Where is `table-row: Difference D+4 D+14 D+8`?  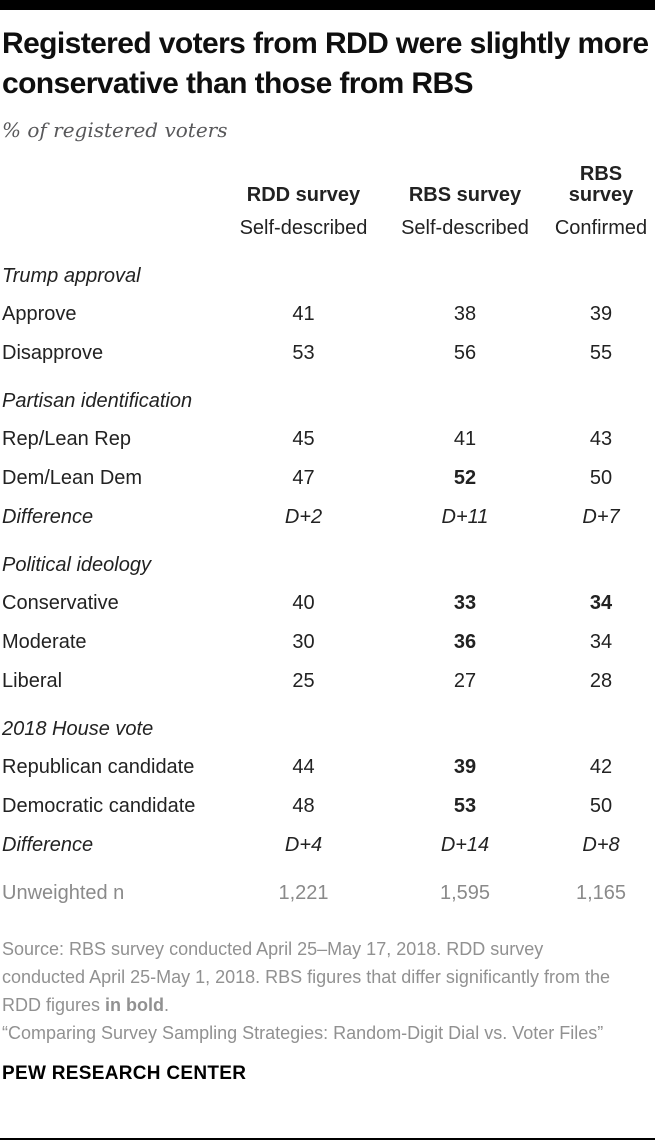 table-row: Difference D+4 D+14 D+8 is located at coordinates (327, 845).